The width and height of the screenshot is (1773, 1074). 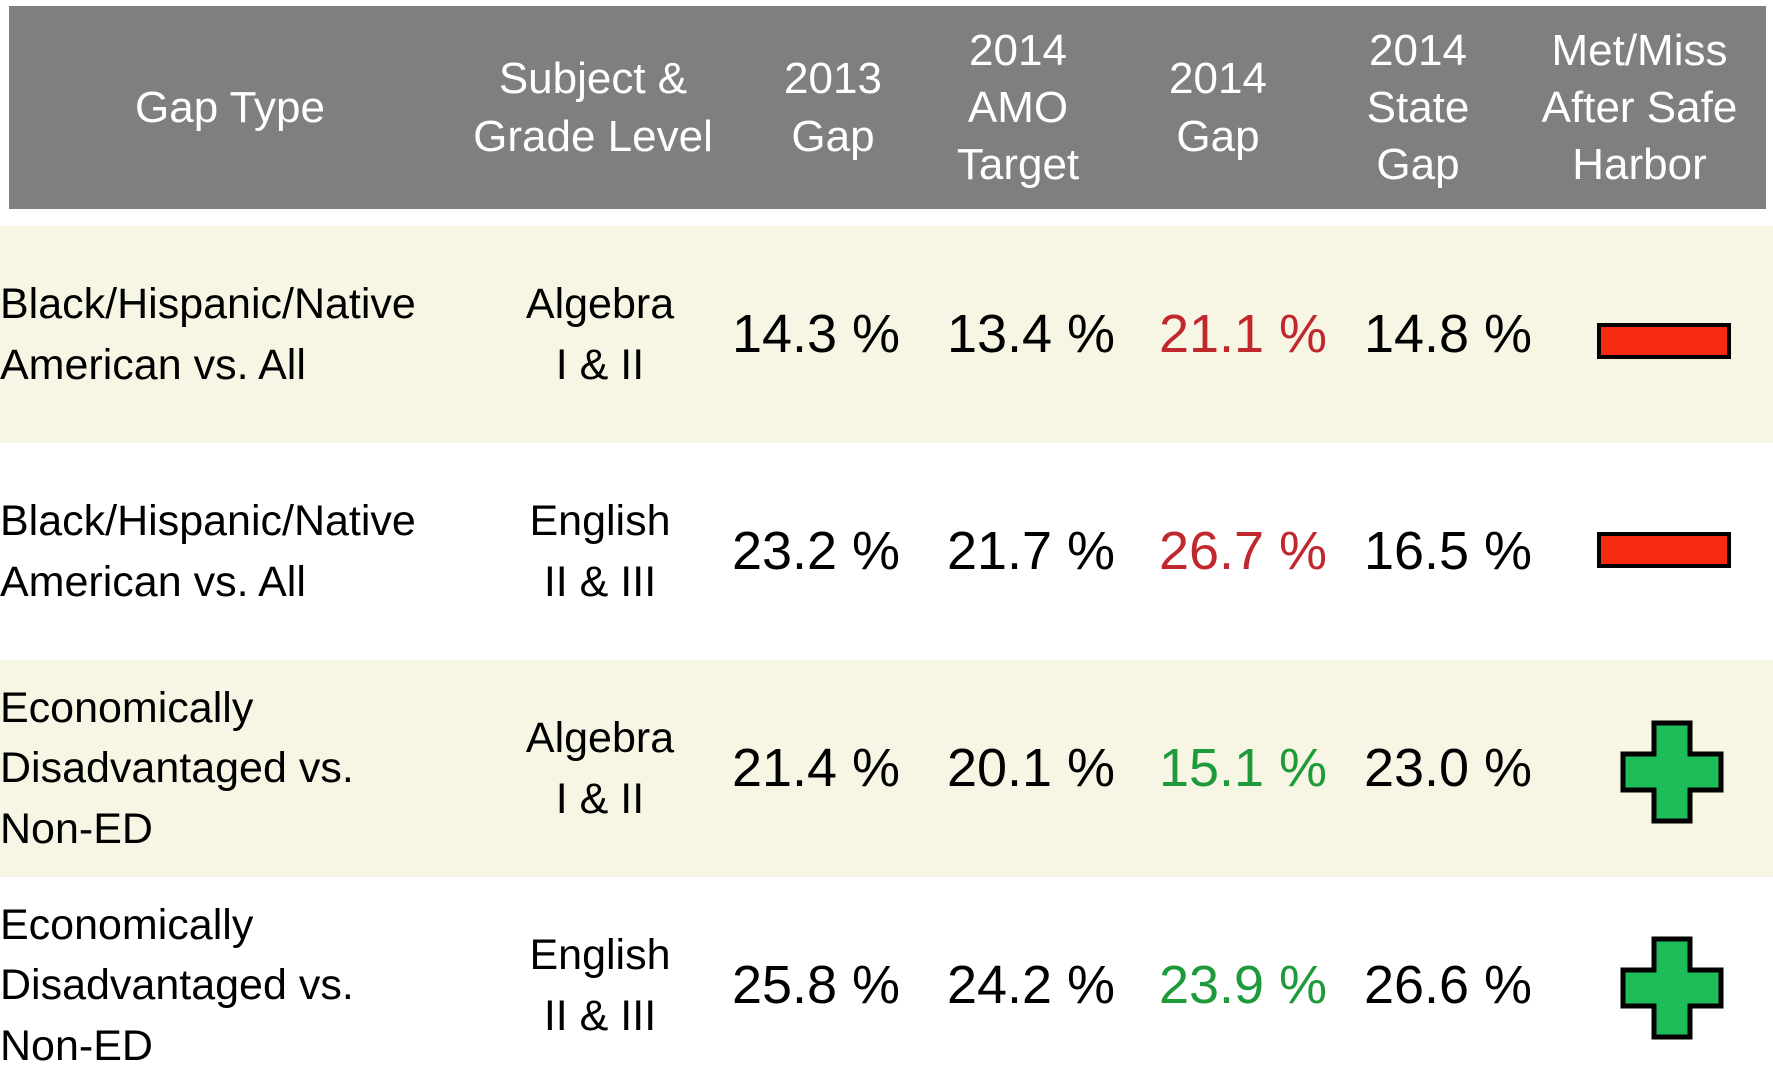 I want to click on gap-2013: 14.3 %, so click(x=816, y=333).